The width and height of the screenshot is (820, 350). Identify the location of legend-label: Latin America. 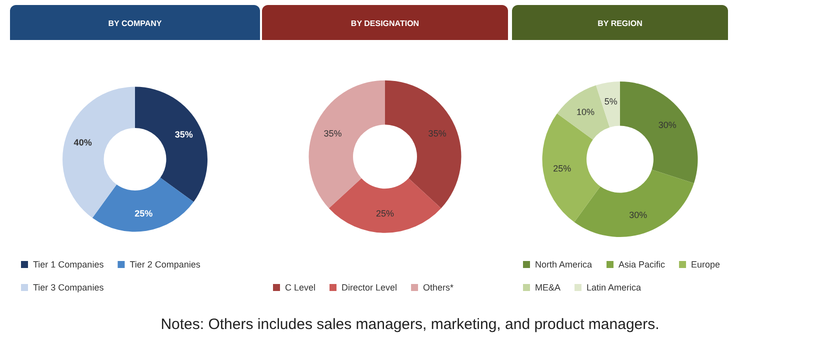
(614, 287).